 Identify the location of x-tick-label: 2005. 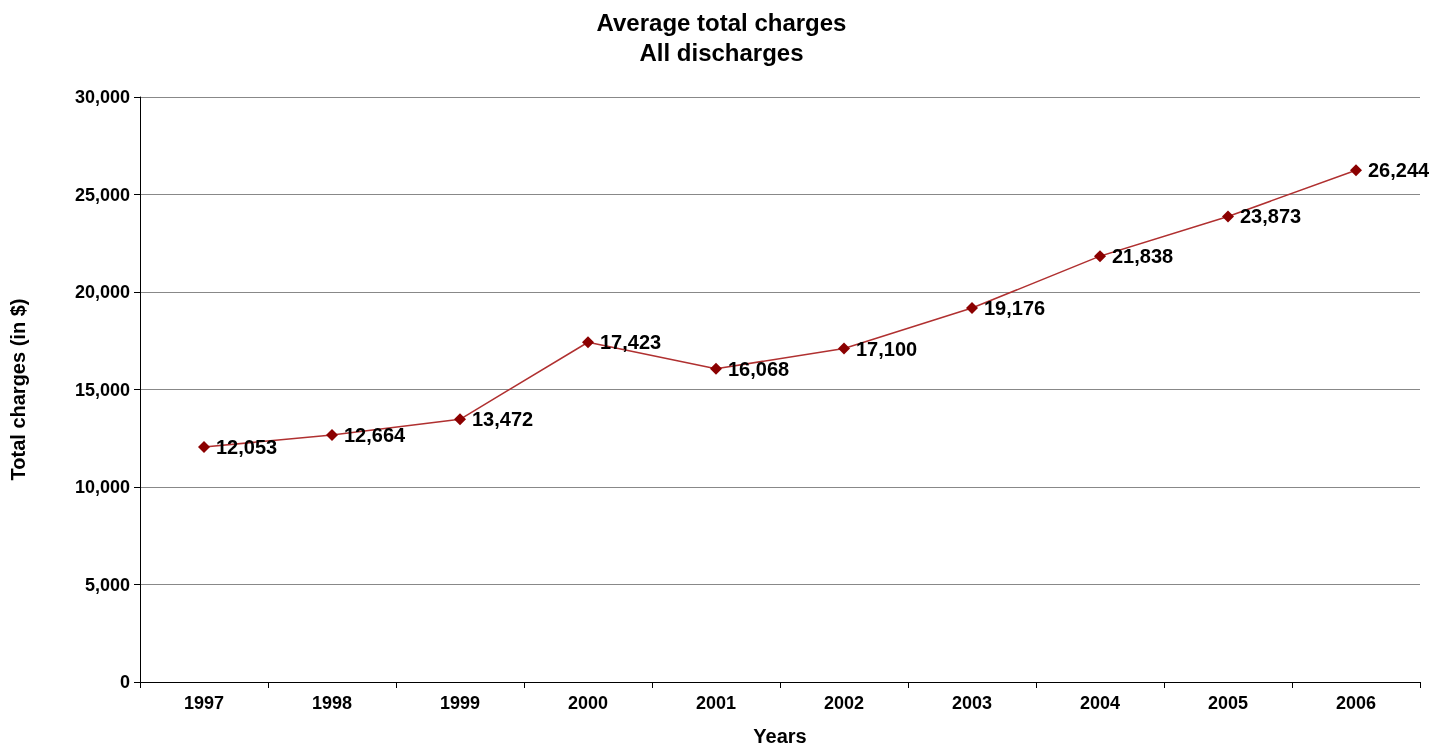
(1228, 703).